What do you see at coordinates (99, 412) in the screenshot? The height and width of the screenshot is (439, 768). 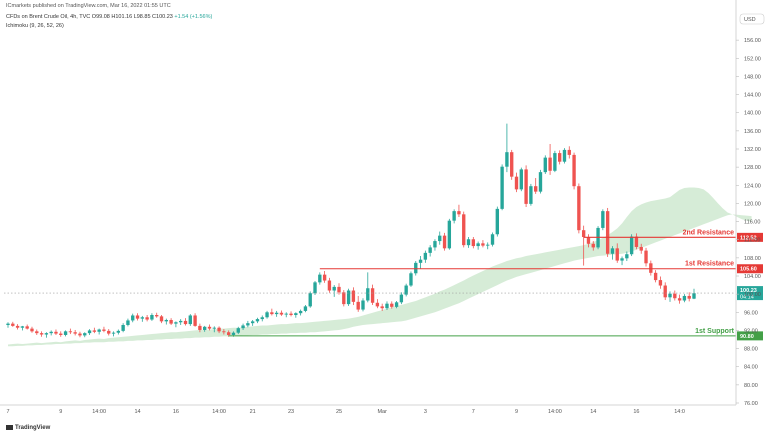 I see `x-tick-label: 14:00` at bounding box center [99, 412].